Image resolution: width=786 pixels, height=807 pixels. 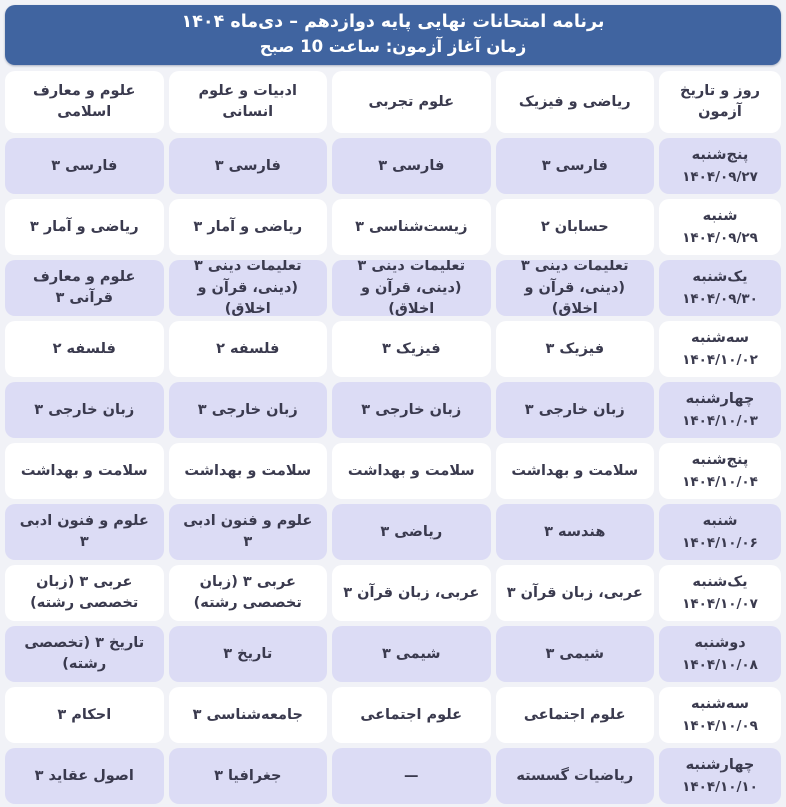 What do you see at coordinates (720, 532) in the screenshot?
I see `date-cell: شنبه ۱۴۰۴/۱۰/۰۶` at bounding box center [720, 532].